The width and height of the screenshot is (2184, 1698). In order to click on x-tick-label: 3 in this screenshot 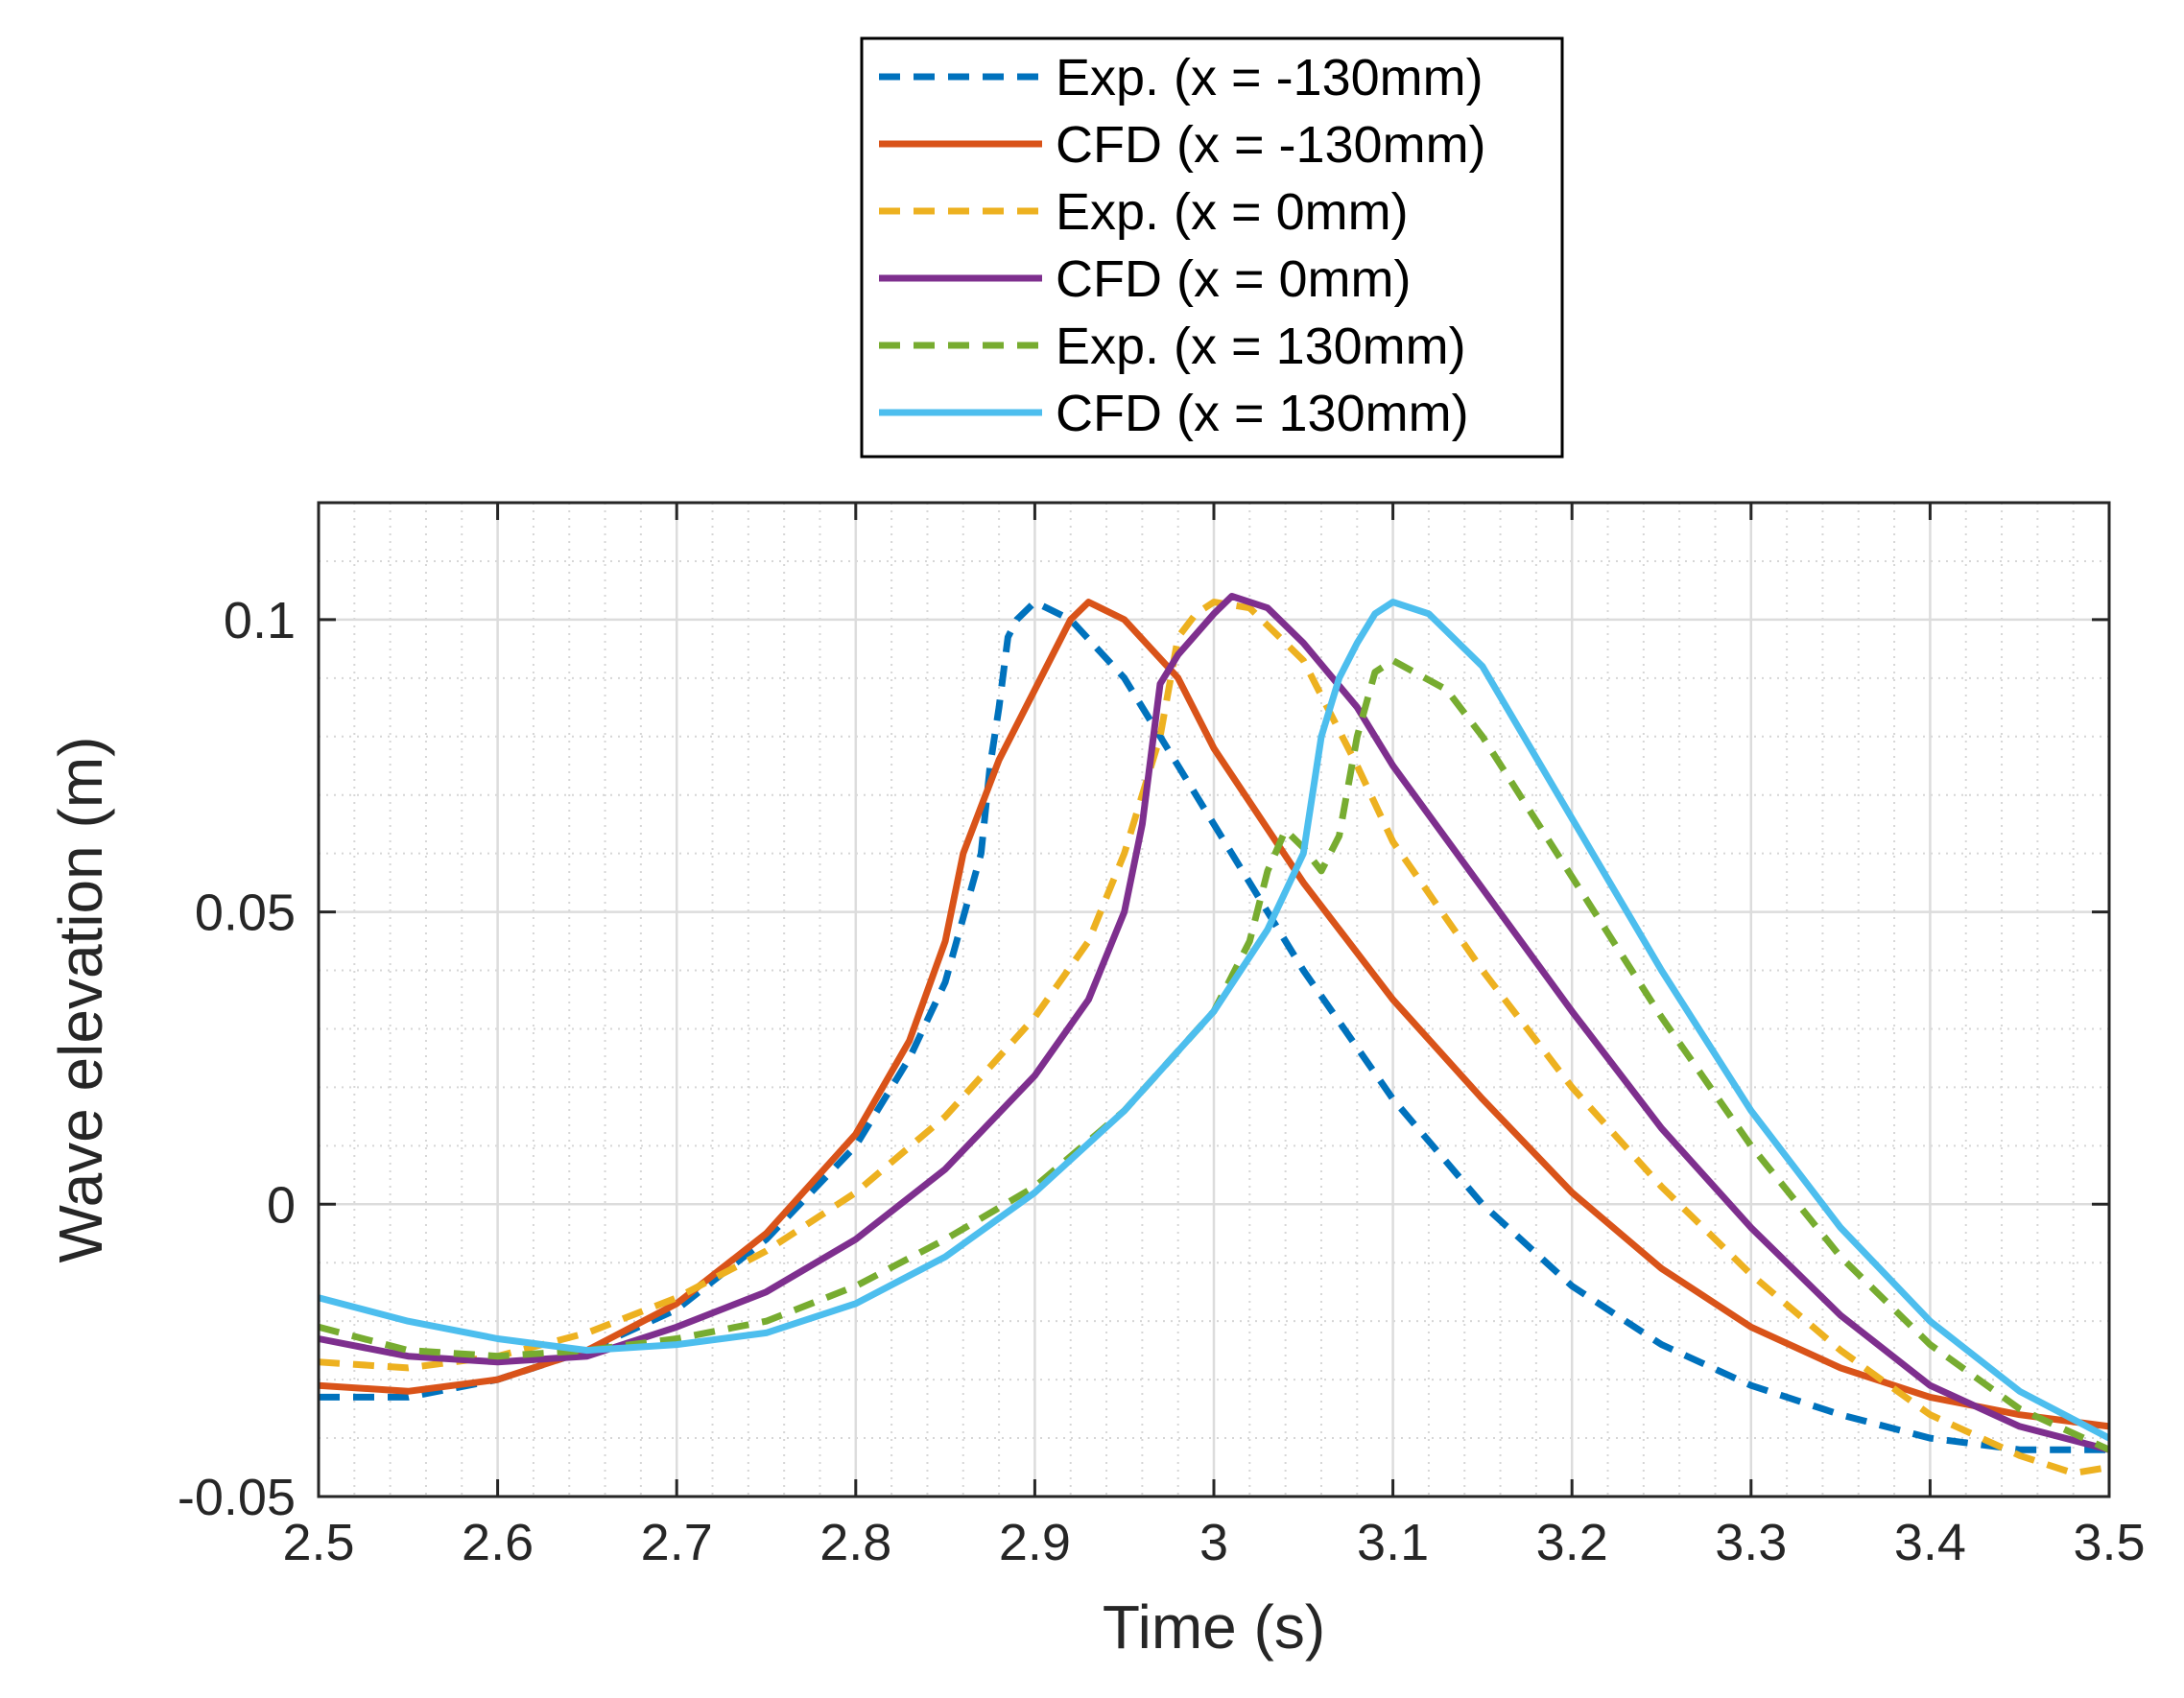, I will do `click(1213, 1543)`.